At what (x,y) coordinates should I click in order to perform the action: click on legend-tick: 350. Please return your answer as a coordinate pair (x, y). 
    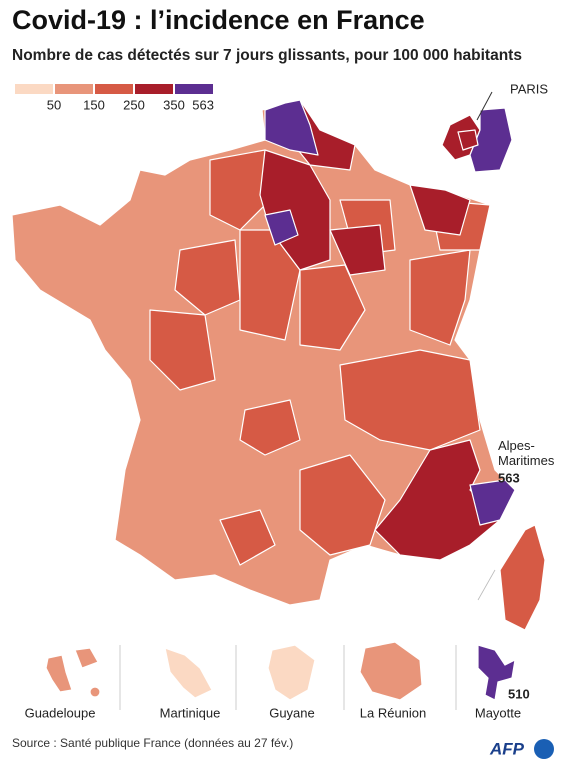
    Looking at the image, I should click on (174, 104).